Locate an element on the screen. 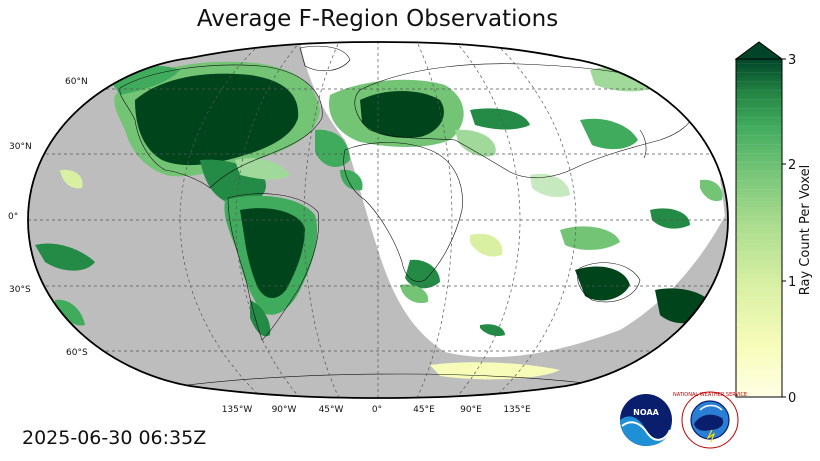 This screenshot has height=461, width=820. coast-greenland is located at coordinates (325, 58).